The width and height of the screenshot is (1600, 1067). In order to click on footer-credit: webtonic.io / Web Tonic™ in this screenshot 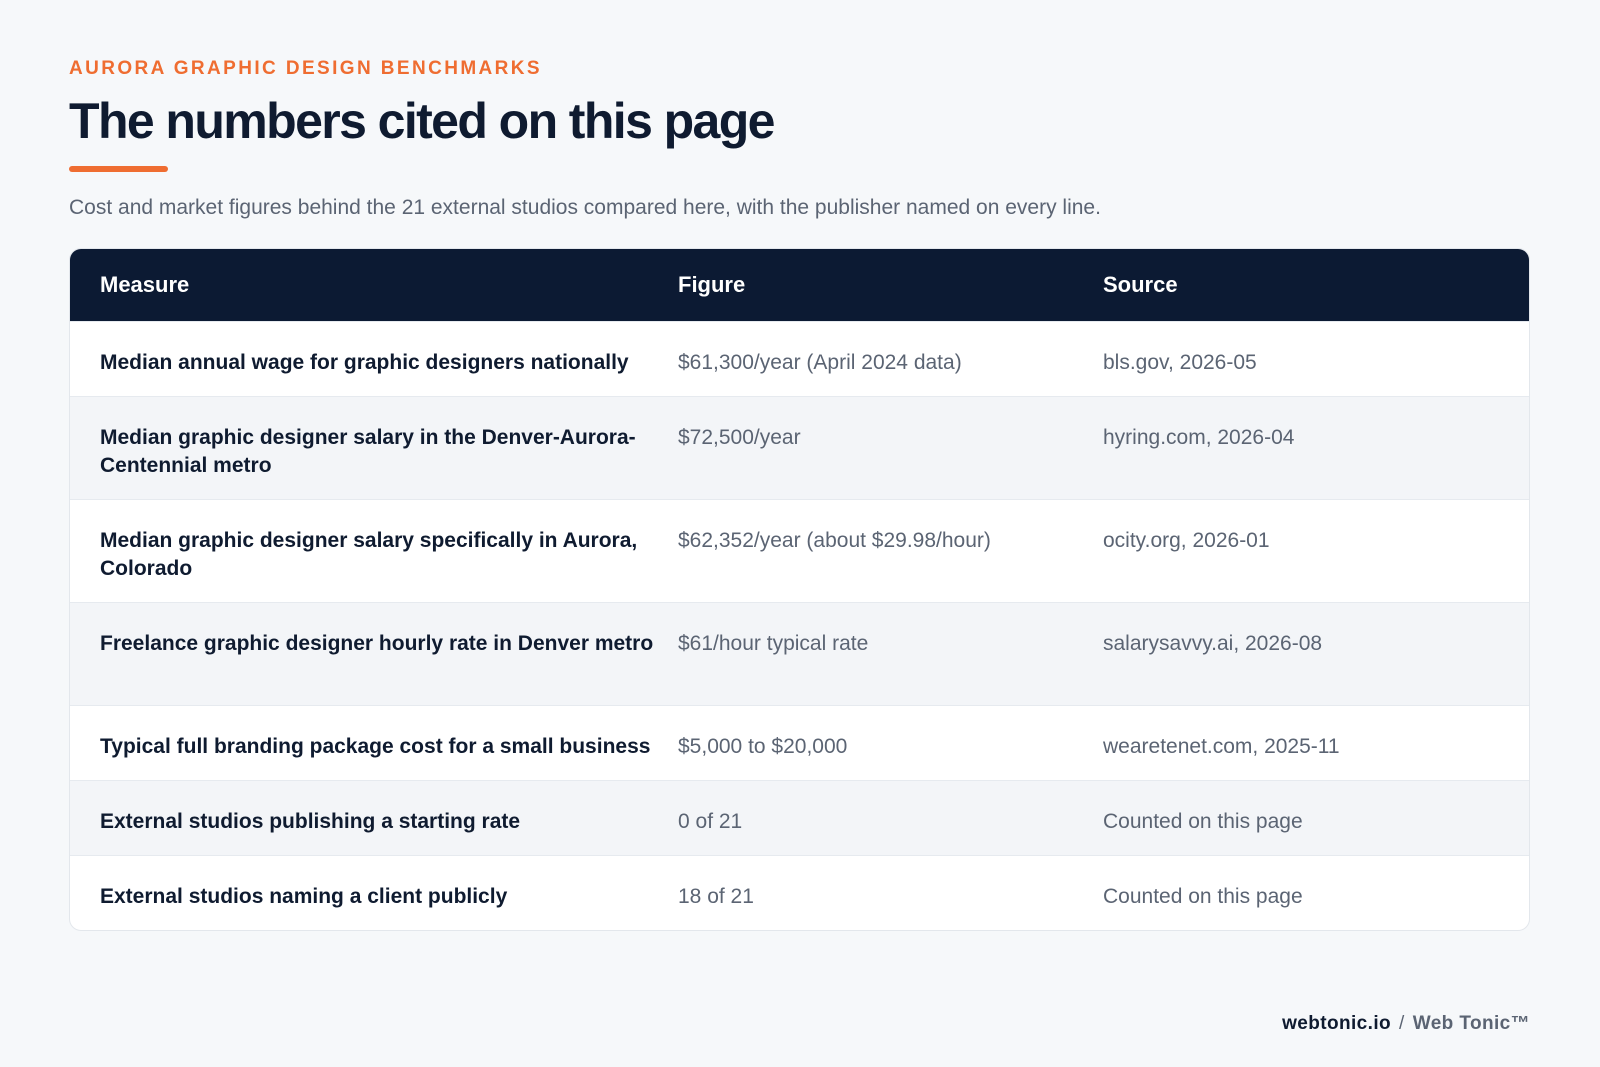, I will do `click(1406, 1024)`.